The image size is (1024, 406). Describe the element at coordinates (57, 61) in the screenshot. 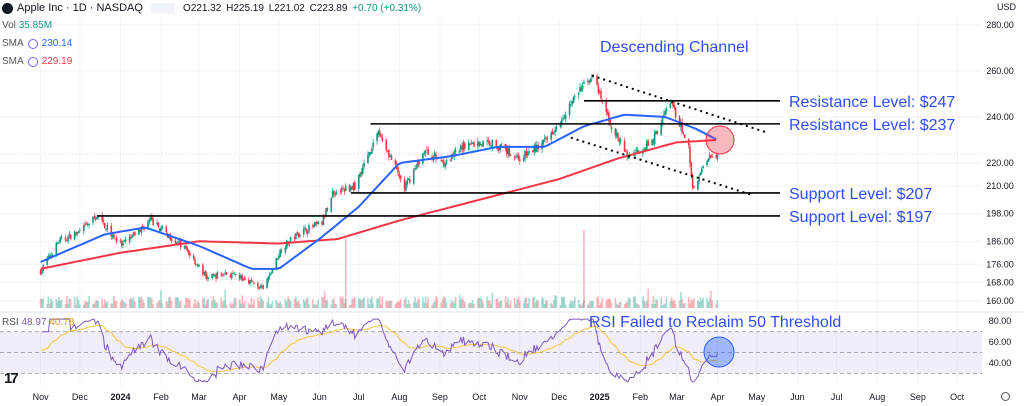

I see `sma-slow-value: 229.19` at that location.